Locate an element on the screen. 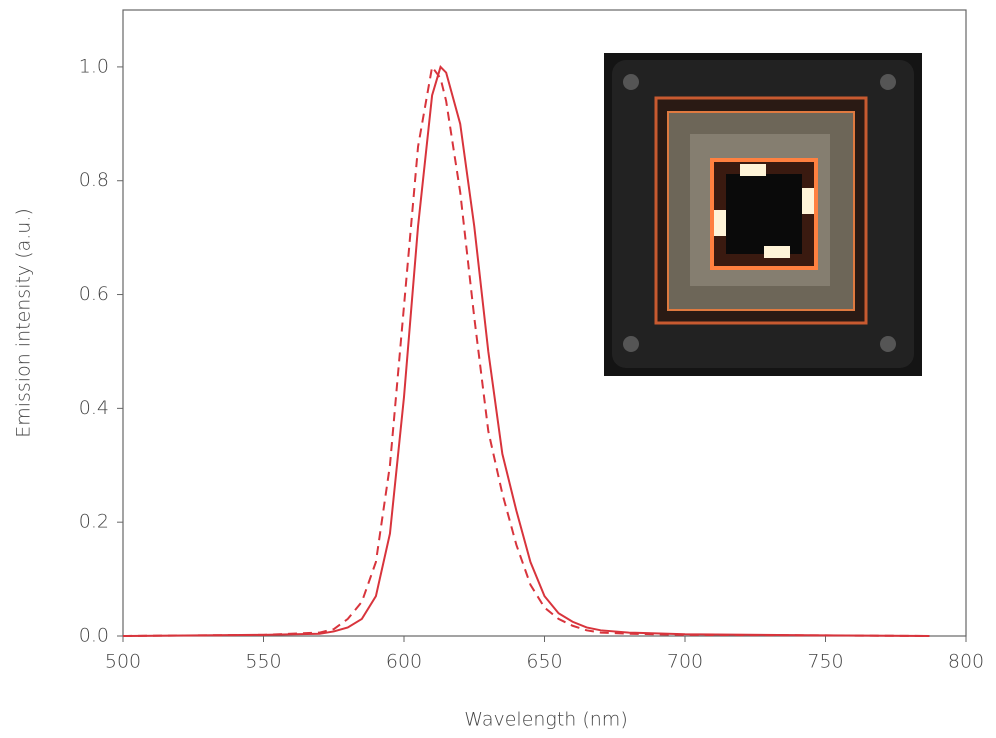 This screenshot has height=738, width=996. x-tick-label: 700 is located at coordinates (685, 662).